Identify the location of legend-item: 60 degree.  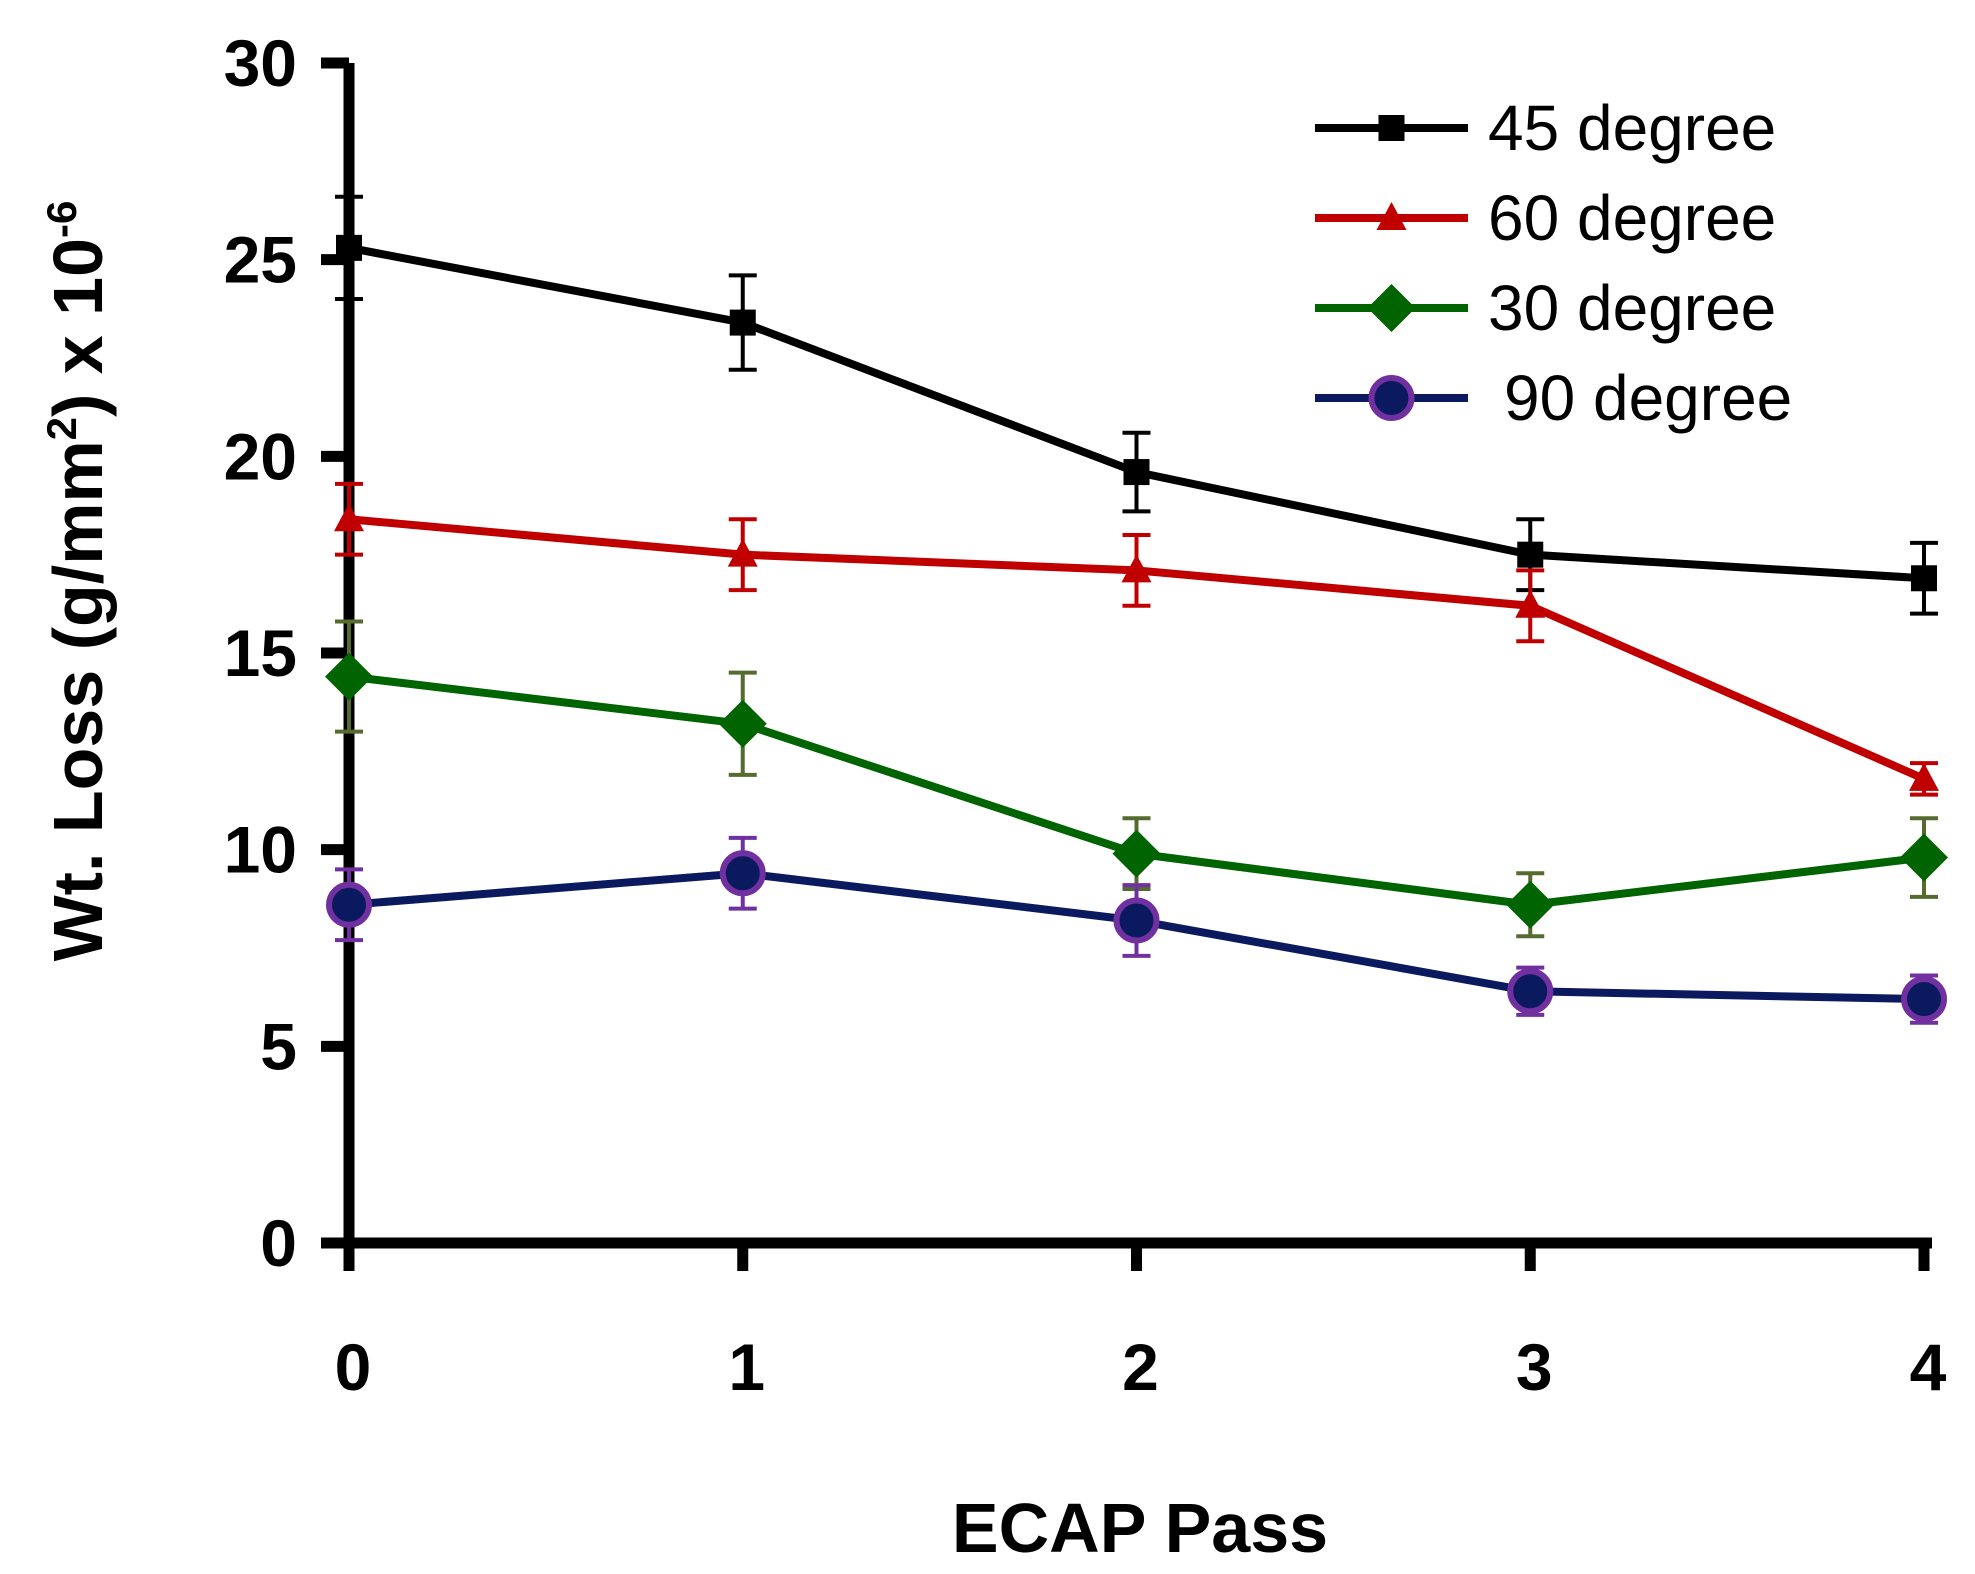
(1545, 218).